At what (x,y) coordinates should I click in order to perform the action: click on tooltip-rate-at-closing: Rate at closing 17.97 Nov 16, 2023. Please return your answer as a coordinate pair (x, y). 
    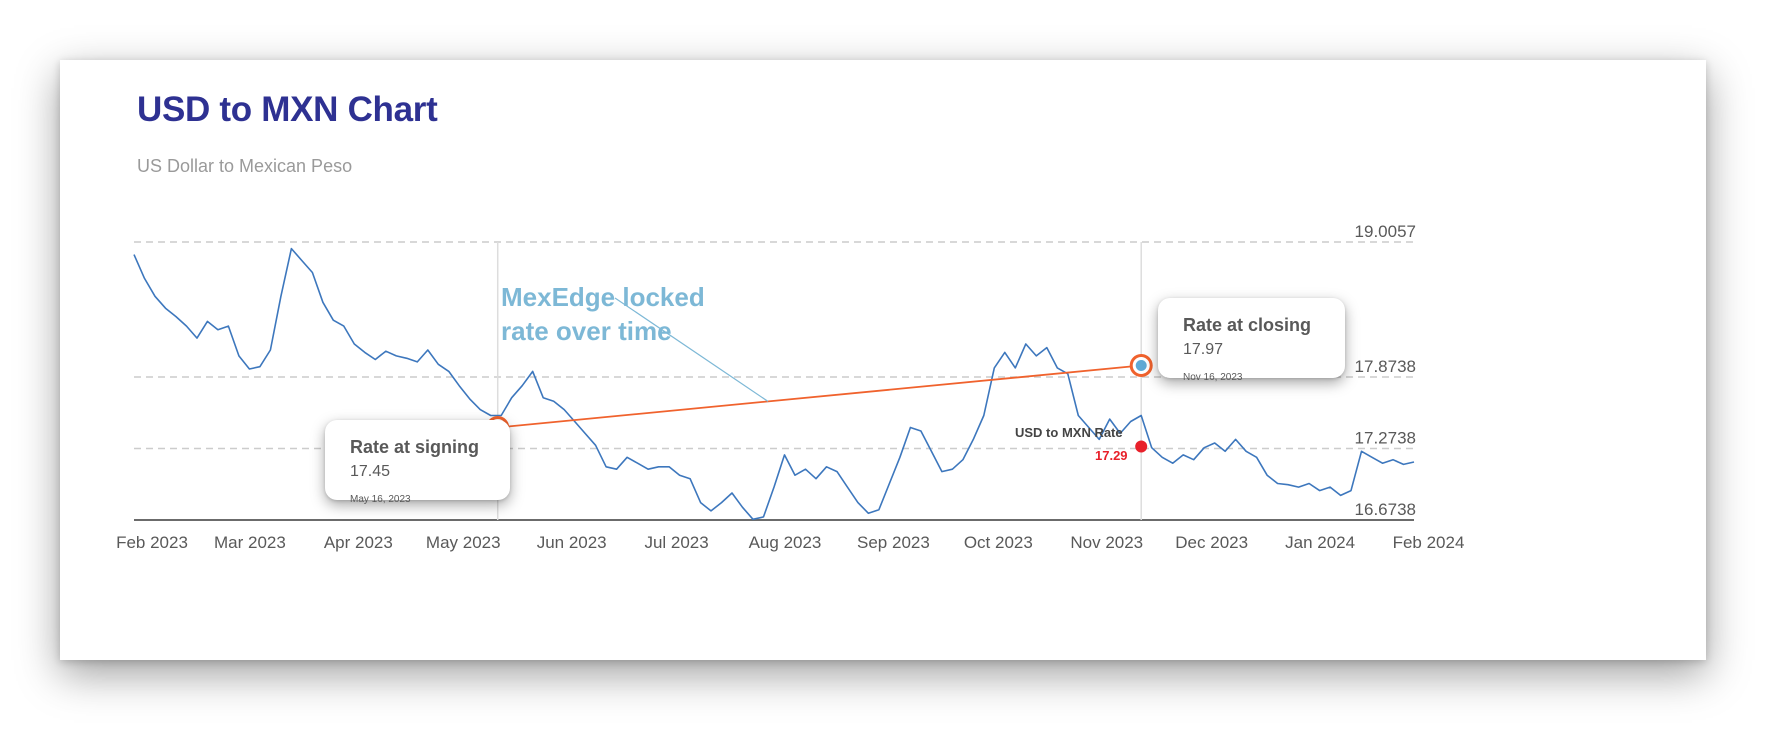
    Looking at the image, I should click on (1251, 340).